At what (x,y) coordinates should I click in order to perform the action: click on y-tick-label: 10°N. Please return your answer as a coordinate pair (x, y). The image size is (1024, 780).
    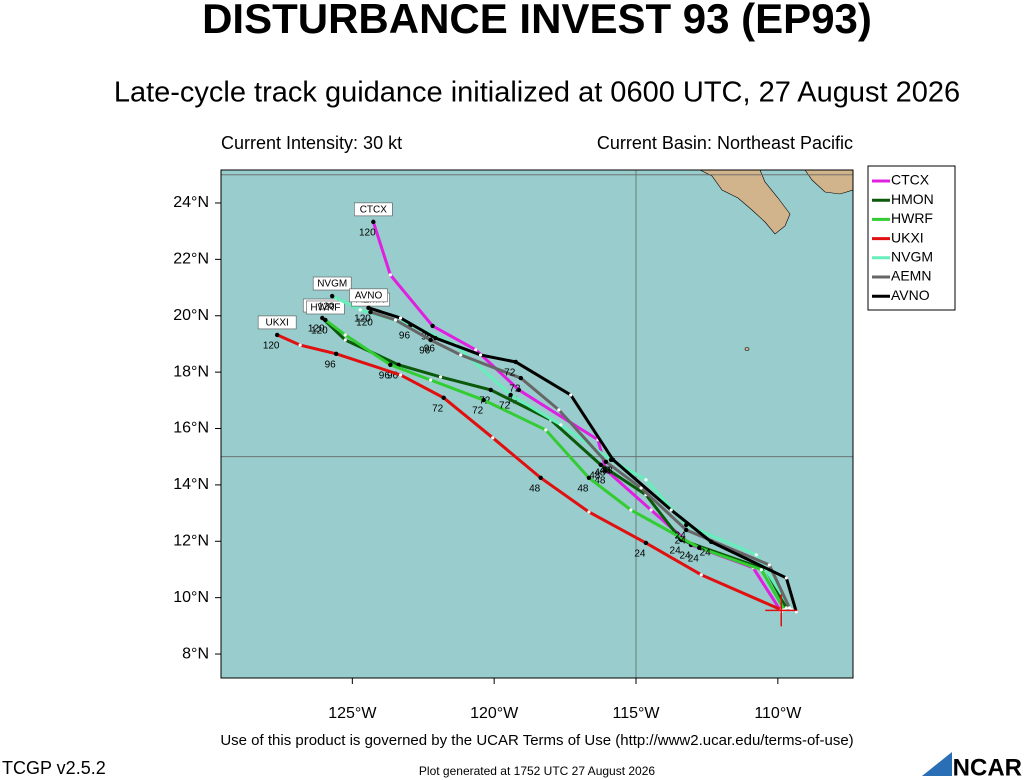
    Looking at the image, I should click on (191, 597).